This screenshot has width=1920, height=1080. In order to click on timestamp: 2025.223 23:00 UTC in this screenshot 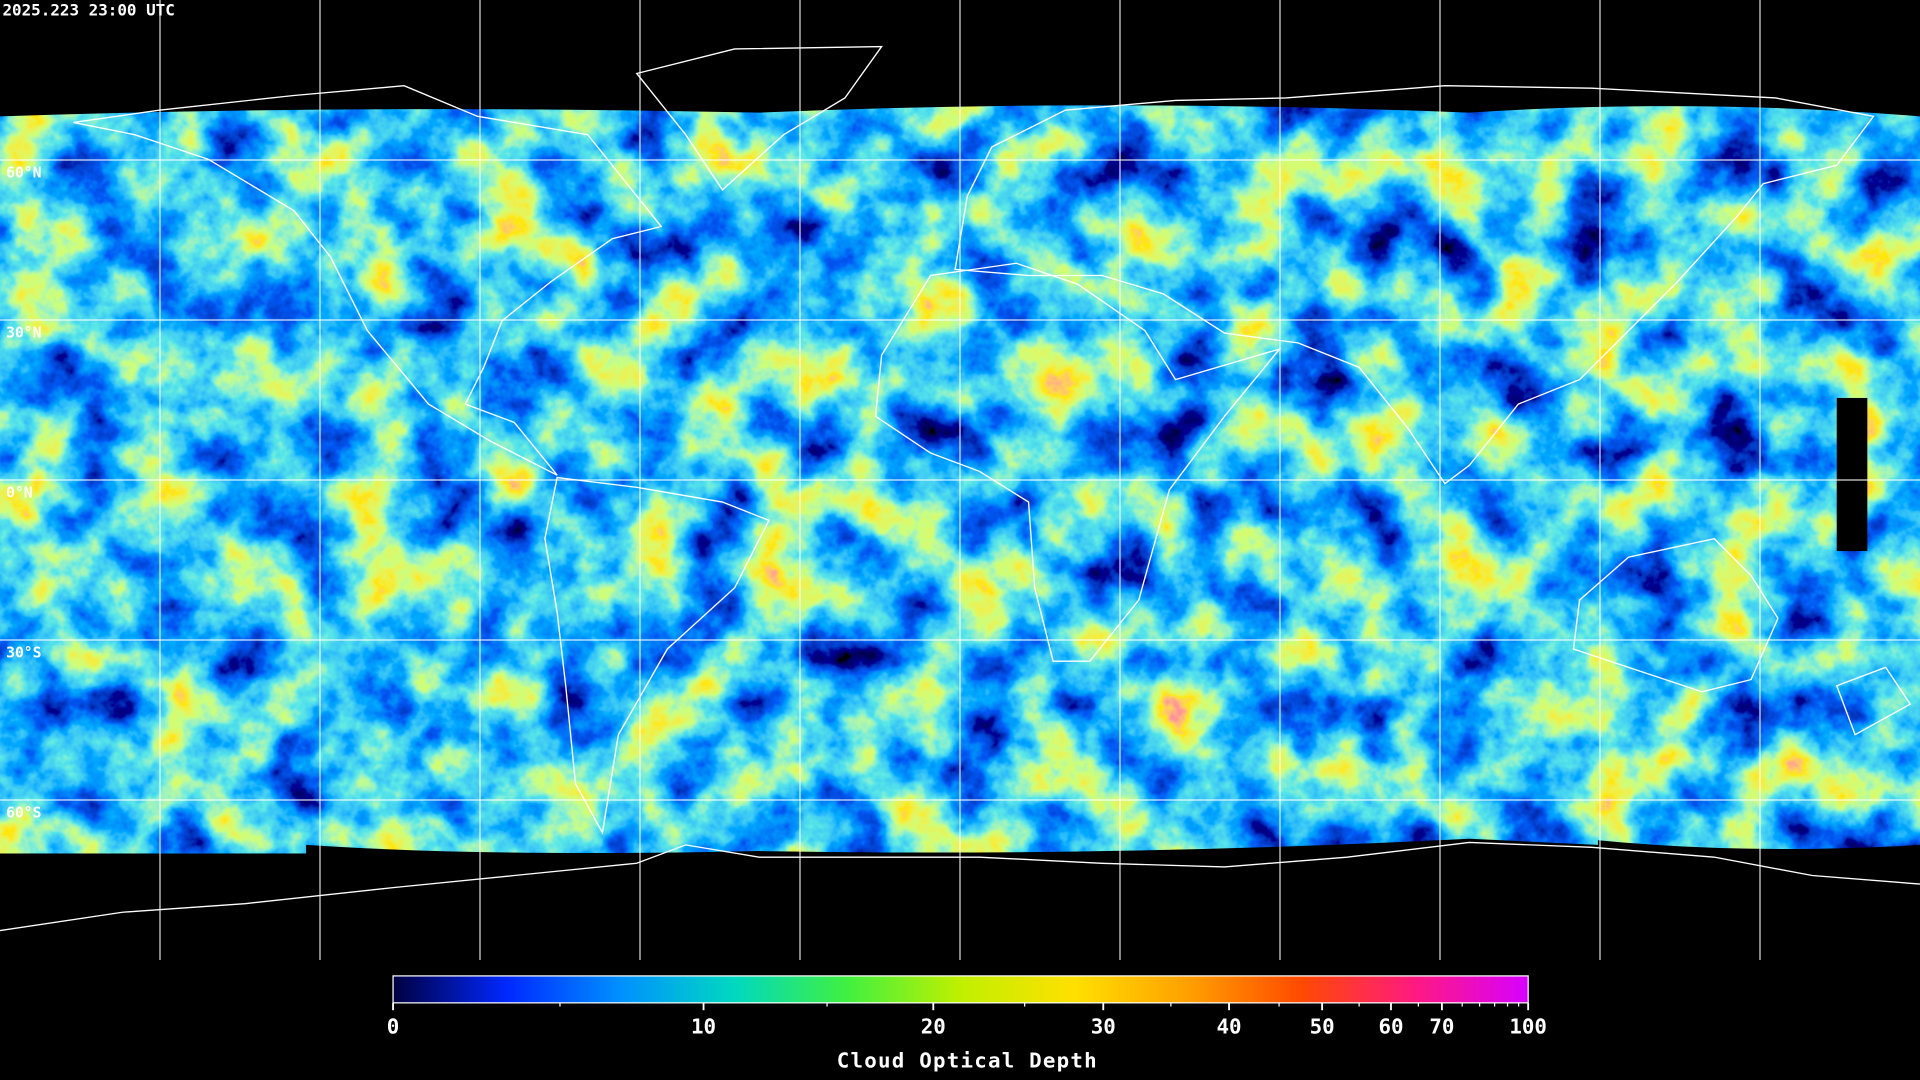, I will do `click(88, 10)`.